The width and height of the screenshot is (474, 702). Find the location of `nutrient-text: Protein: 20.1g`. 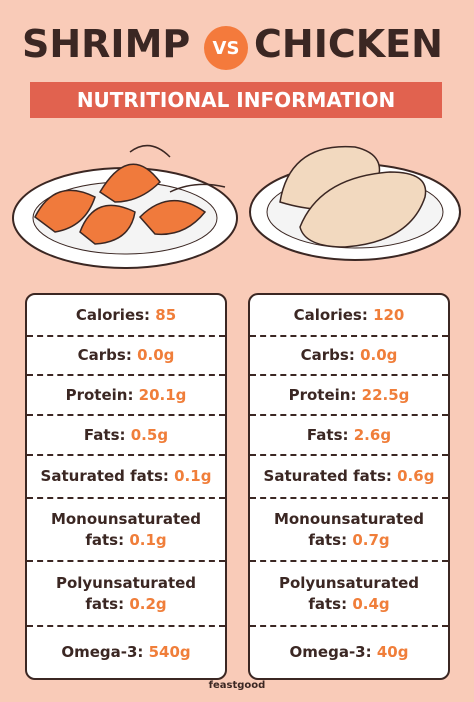

nutrient-text: Protein: 20.1g is located at coordinates (126, 395).